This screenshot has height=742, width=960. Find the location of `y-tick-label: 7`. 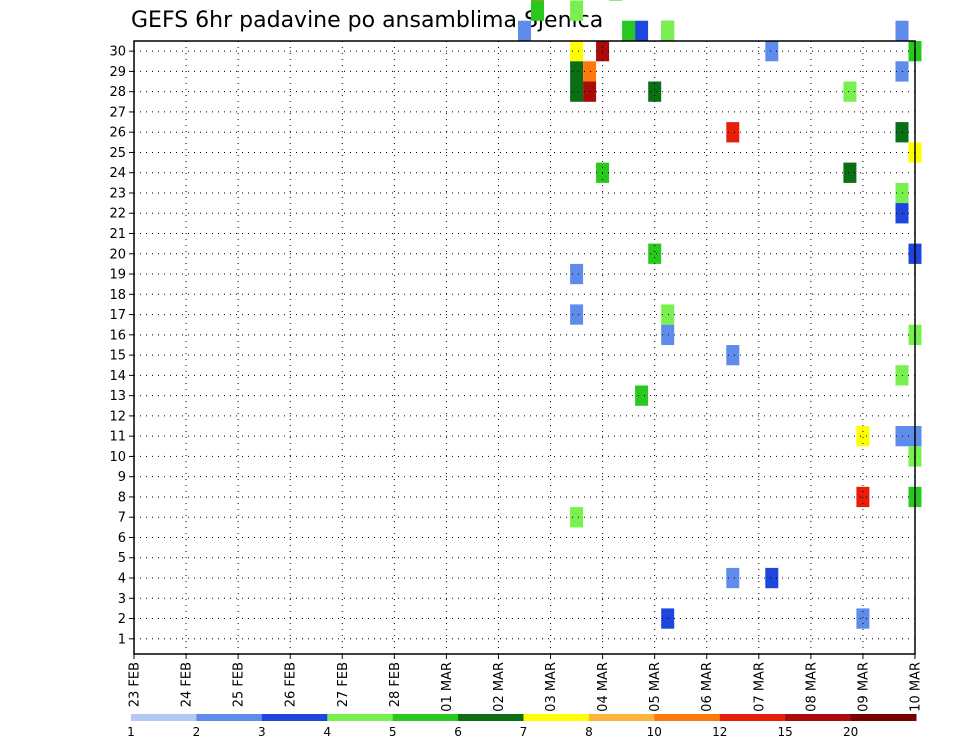

y-tick-label: 7 is located at coordinates (122, 518).